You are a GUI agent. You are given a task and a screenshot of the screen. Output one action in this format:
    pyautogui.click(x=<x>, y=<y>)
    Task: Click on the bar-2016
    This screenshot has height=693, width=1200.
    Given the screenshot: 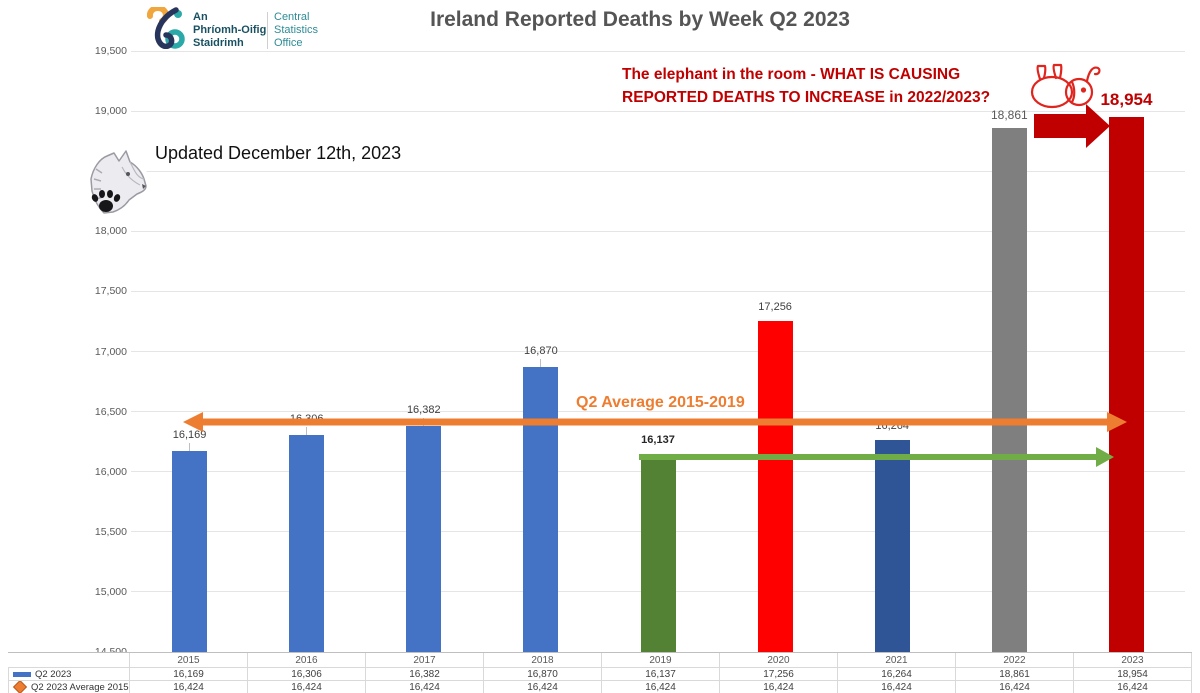 What is the action you would take?
    pyautogui.click(x=307, y=543)
    